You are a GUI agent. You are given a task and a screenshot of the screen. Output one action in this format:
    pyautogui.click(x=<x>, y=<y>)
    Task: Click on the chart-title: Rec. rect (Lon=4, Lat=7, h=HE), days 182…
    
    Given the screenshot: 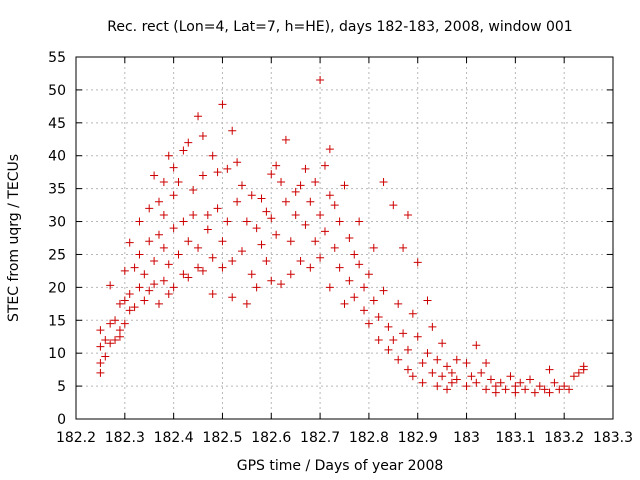 What is the action you would take?
    pyautogui.click(x=339, y=27)
    